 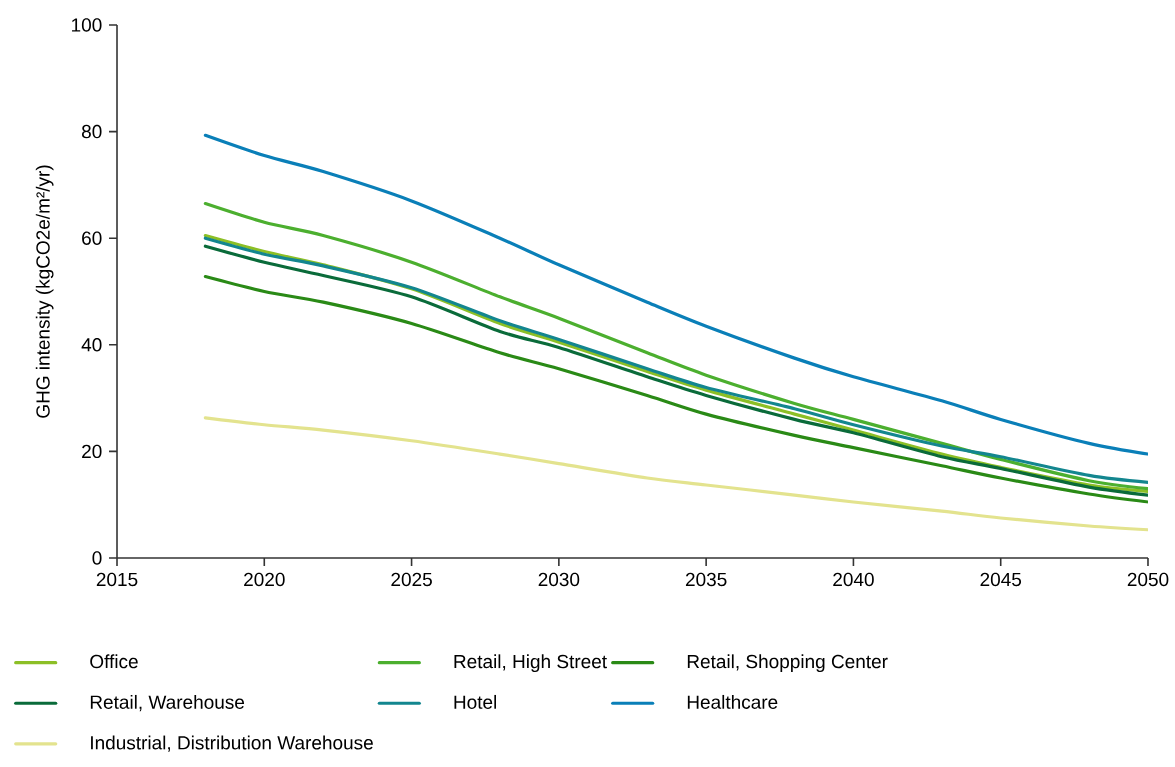 What do you see at coordinates (411, 579) in the screenshot?
I see `x-tick-label: 2025` at bounding box center [411, 579].